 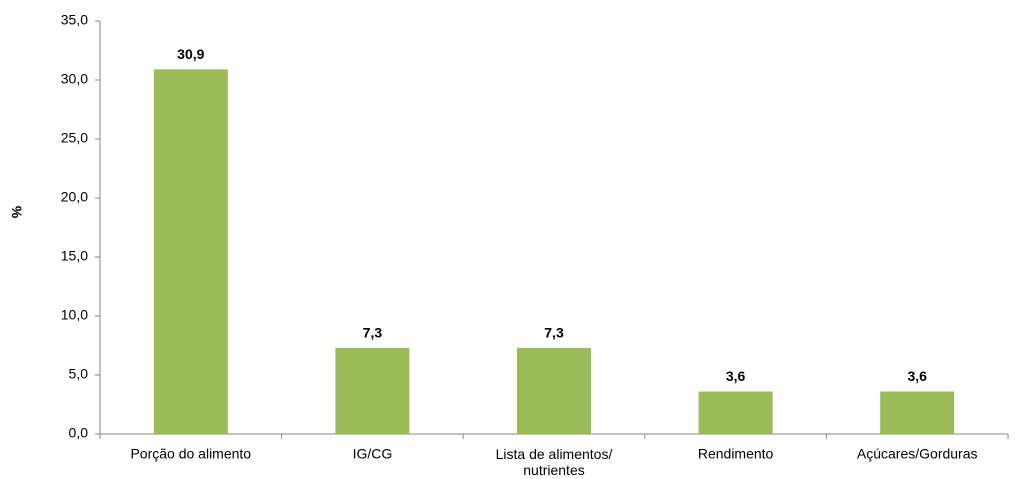 What do you see at coordinates (736, 454) in the screenshot?
I see `x-tick-label: Rendimento` at bounding box center [736, 454].